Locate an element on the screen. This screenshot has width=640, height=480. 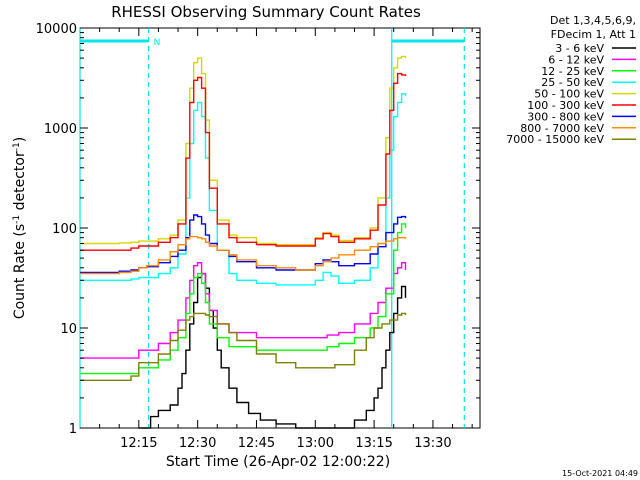
legend-header-2: FDecim 1, Att 1 is located at coordinates (593, 34).